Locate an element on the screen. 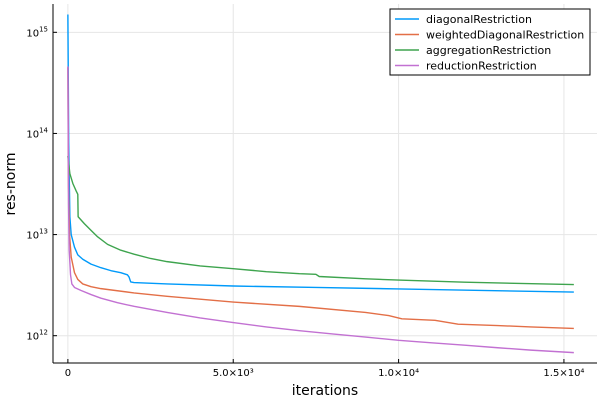 This screenshot has height=400, width=600. x-tick-label: 5.0×10³ is located at coordinates (233, 373).